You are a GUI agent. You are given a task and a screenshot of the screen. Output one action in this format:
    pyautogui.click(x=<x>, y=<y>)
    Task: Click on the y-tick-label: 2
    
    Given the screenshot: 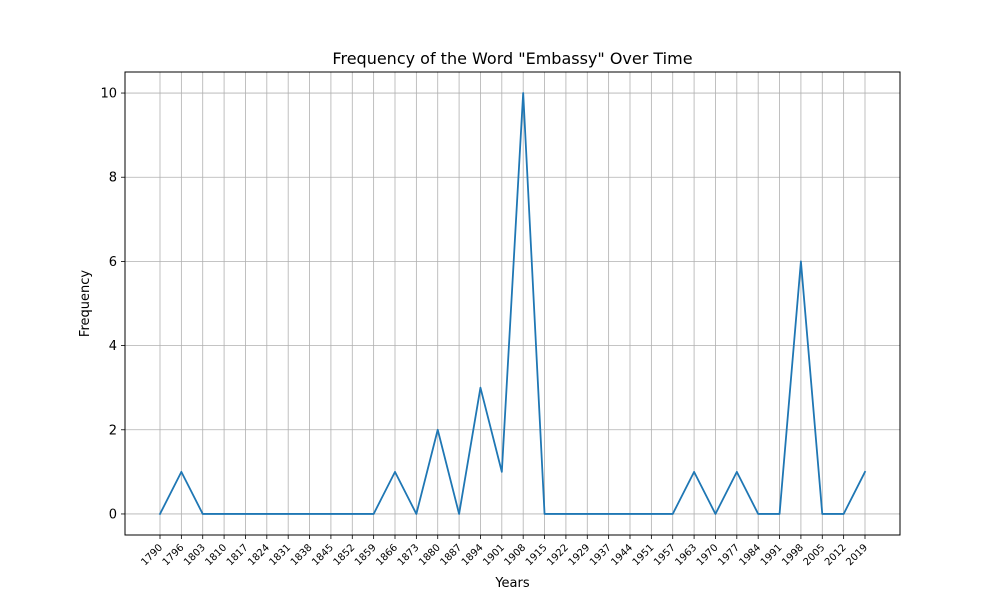 What is the action you would take?
    pyautogui.click(x=113, y=430)
    